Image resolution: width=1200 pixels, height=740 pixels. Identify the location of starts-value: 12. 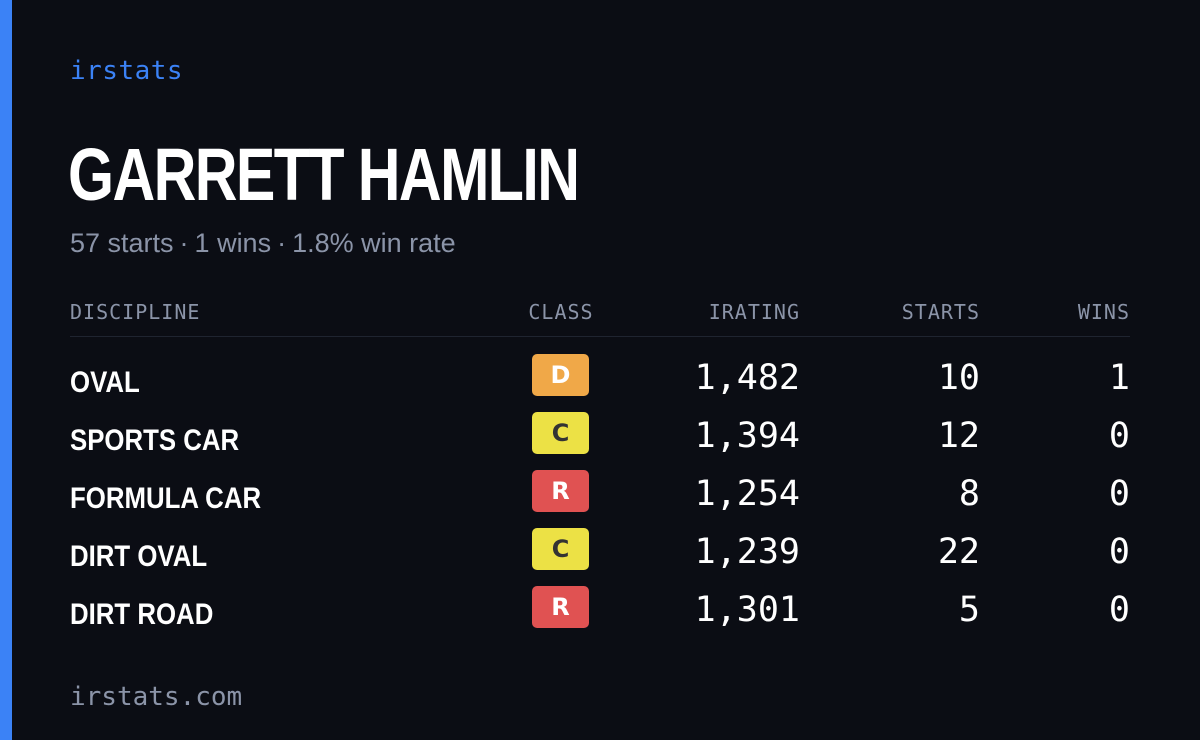
(958, 436).